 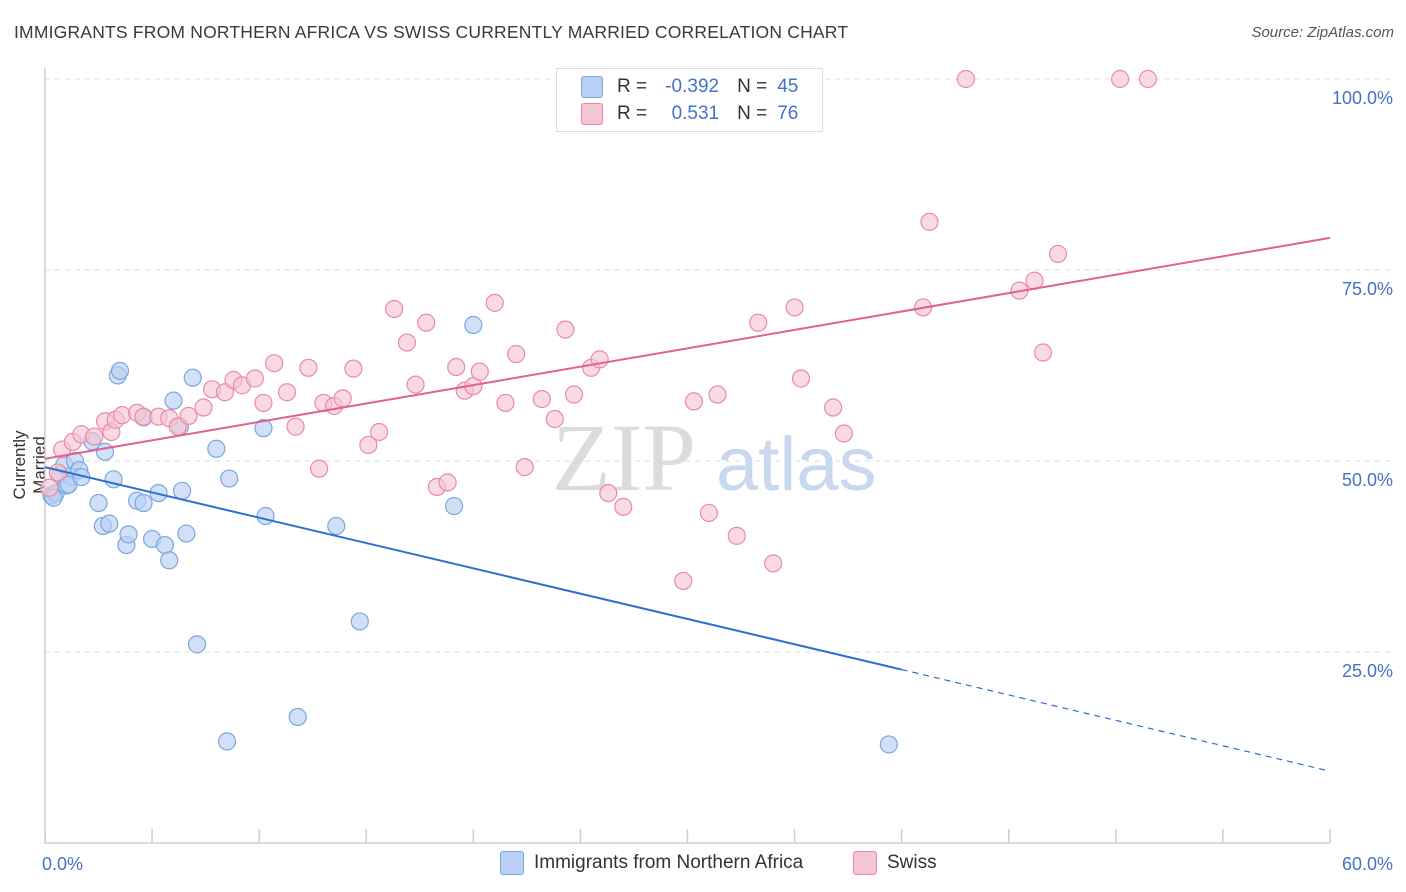 What do you see at coordinates (695, 113) in the screenshot?
I see `r-value: 0.531` at bounding box center [695, 113].